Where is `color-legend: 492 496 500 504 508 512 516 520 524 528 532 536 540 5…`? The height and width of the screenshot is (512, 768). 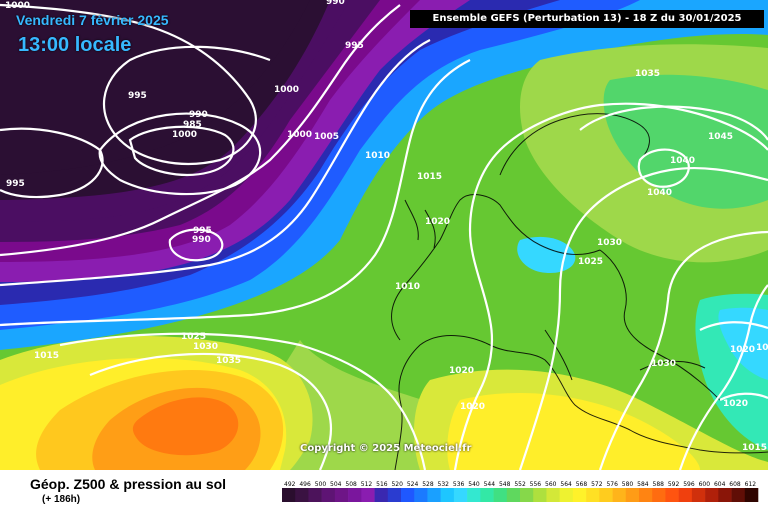 color-legend: 492 496 500 504 508 512 516 520 524 528 532 536 540 5… is located at coordinates (520, 491).